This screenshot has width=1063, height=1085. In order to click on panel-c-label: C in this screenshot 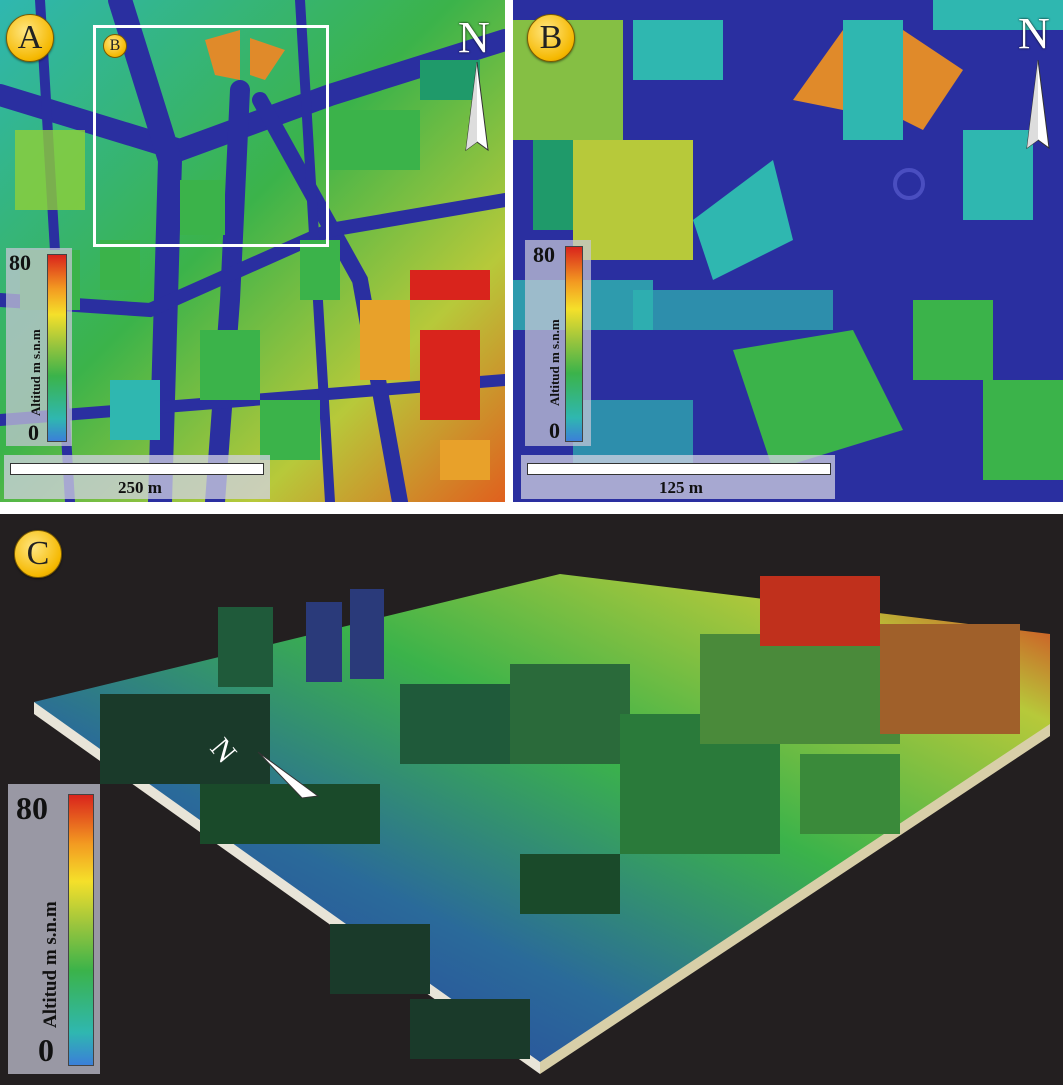, I will do `click(38, 553)`.